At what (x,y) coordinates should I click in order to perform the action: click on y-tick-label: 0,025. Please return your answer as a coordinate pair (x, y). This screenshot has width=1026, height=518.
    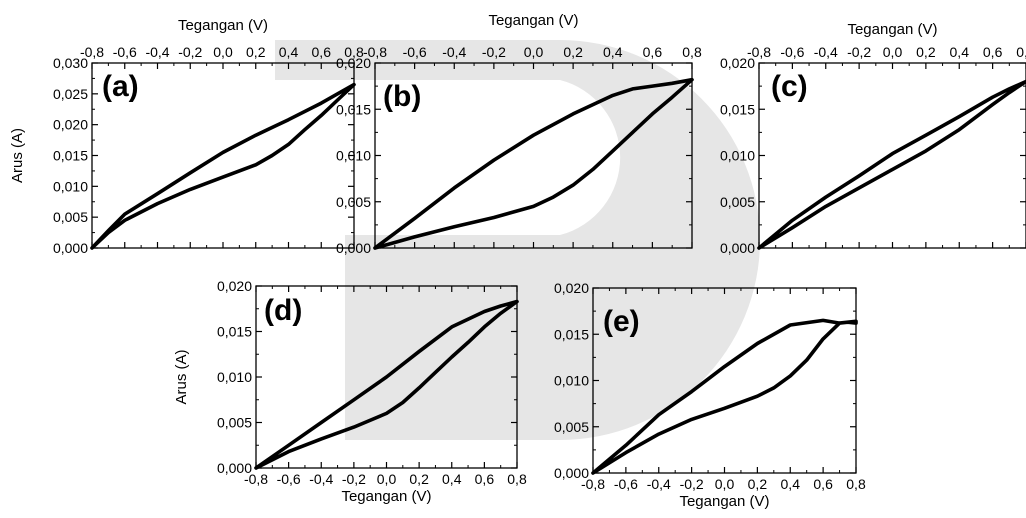
    Looking at the image, I should click on (70, 94).